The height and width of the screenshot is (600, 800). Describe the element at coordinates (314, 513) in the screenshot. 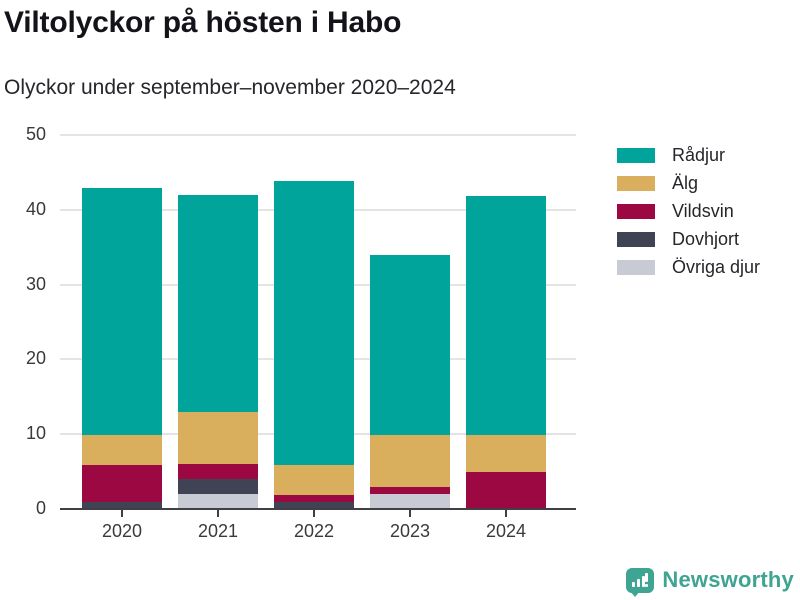

I see `x-tick-2022` at that location.